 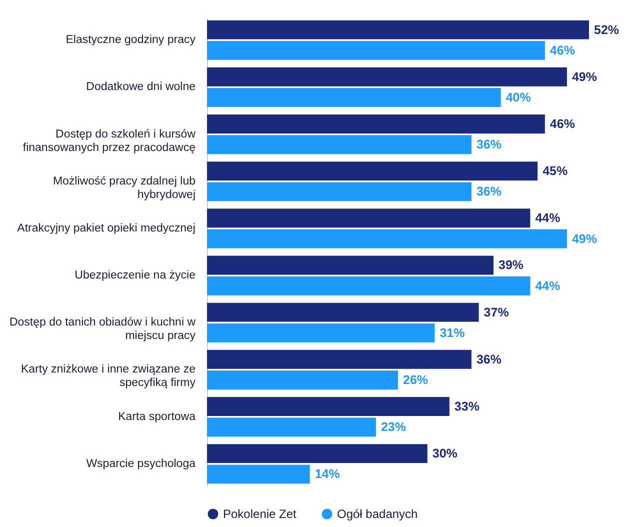 I want to click on y-tick-label: Dodatkowe dni wolne, so click(x=141, y=87).